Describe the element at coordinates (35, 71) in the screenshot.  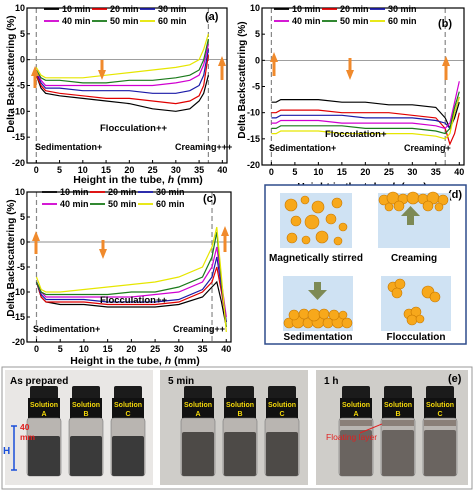
I see `panel-a-arrow-up-left` at that location.